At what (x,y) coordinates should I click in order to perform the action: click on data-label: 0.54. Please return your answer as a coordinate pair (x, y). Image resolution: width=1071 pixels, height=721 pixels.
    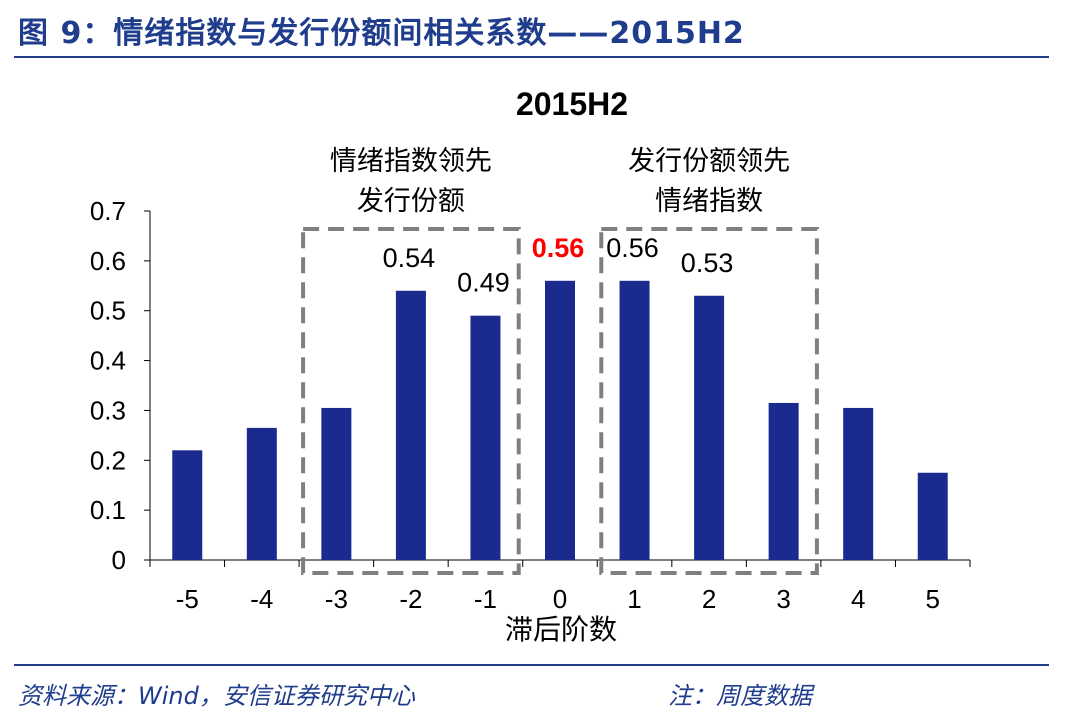
    Looking at the image, I should click on (409, 258).